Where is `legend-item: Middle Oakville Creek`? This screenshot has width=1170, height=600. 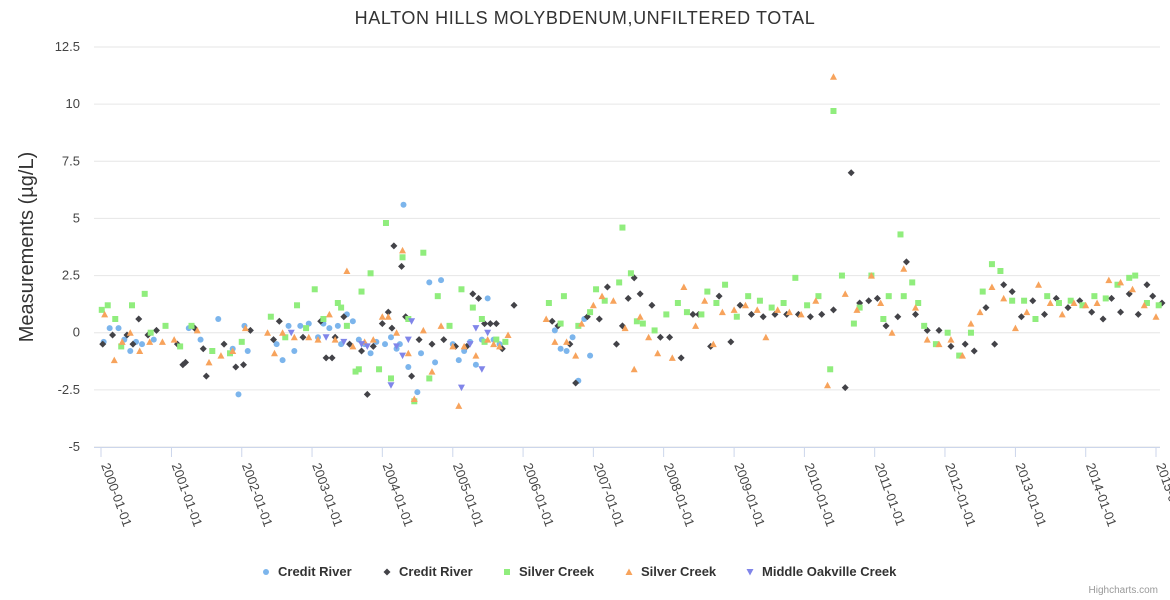
legend-item: Middle Oakville Creek is located at coordinates (822, 571).